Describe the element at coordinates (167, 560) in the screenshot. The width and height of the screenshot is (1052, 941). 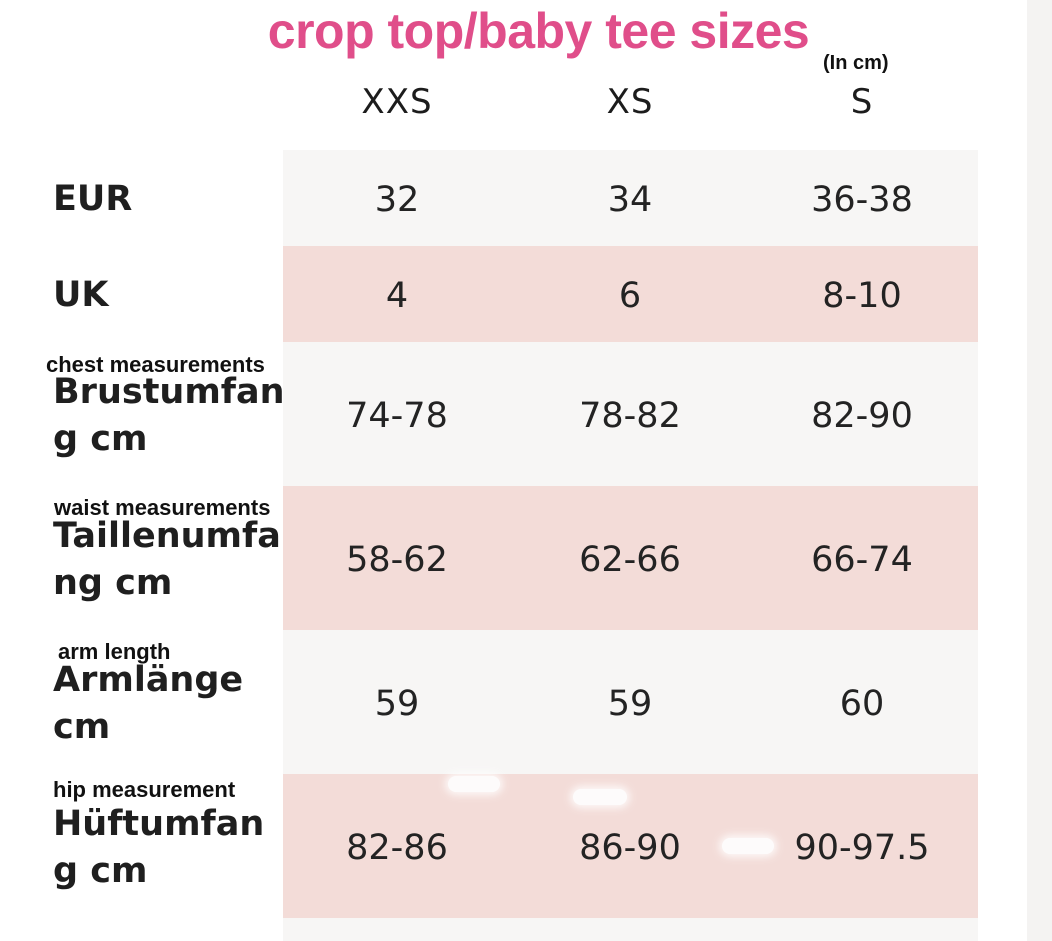
I see `row-label-waist: Taillenumfa ng cm` at that location.